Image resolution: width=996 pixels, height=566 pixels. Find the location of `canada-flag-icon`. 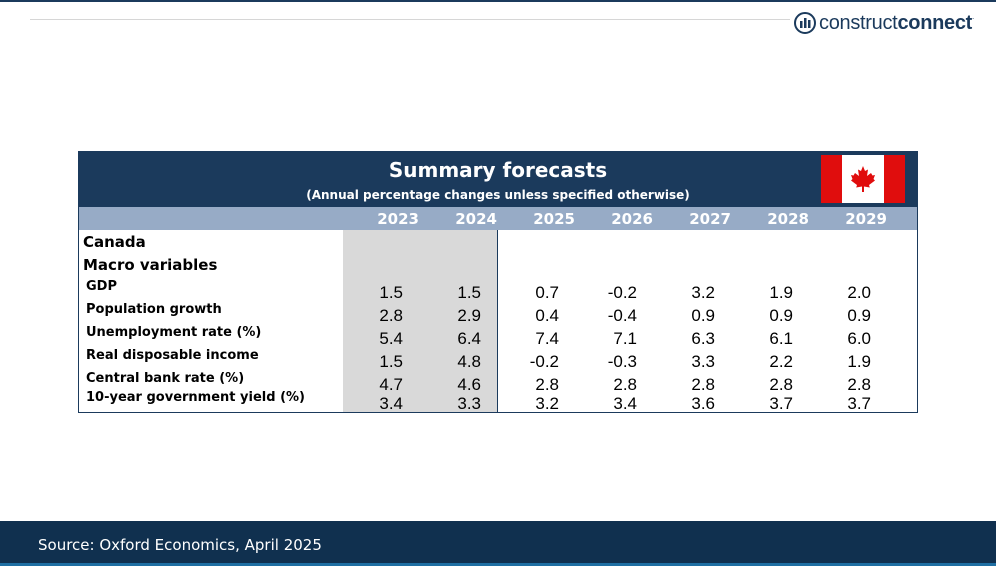

canada-flag-icon is located at coordinates (863, 179).